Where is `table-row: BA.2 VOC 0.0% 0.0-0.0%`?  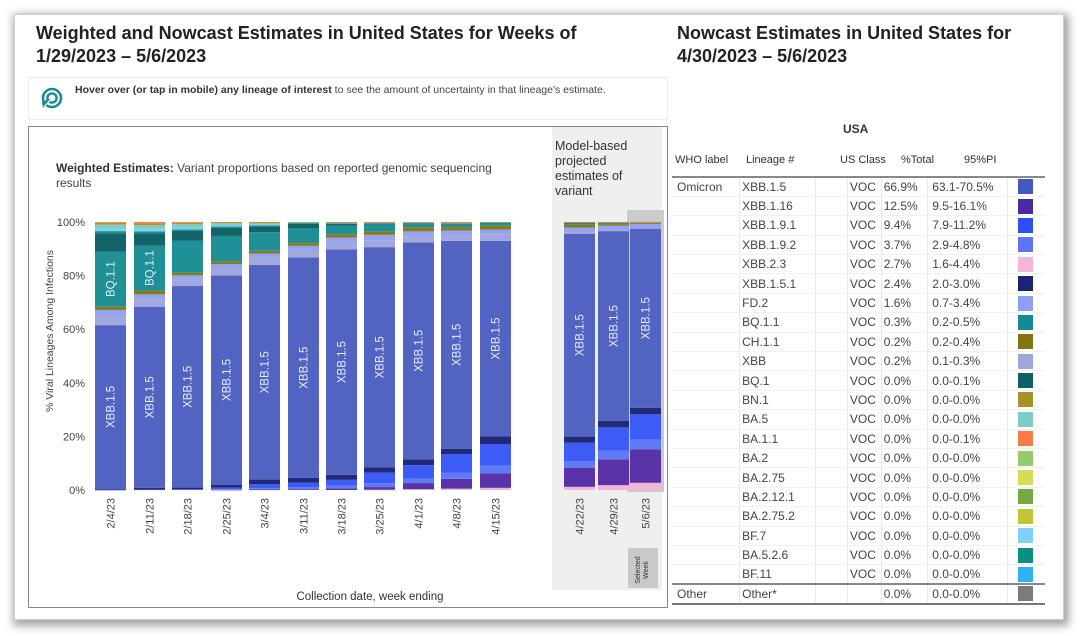
table-row: BA.2 VOC 0.0% 0.0-0.0% is located at coordinates (858, 458).